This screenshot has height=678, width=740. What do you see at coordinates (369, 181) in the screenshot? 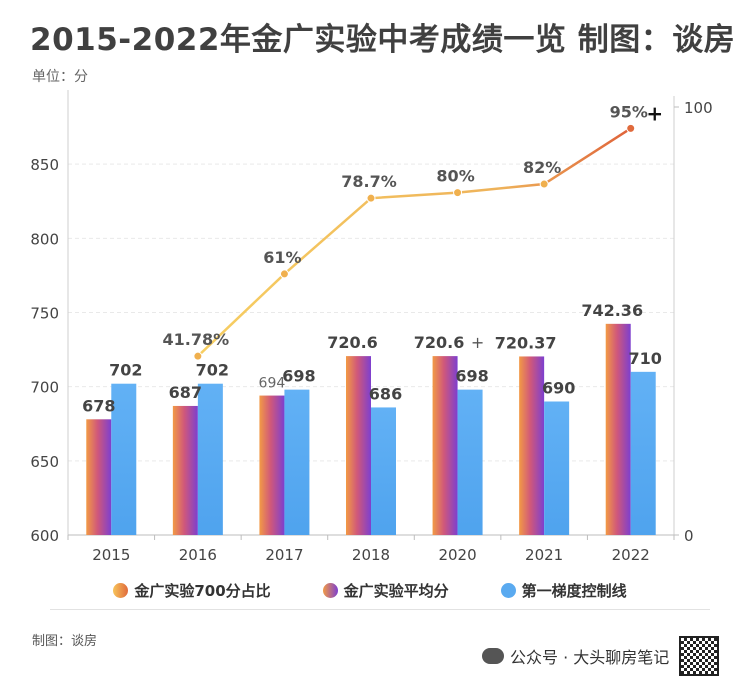
I see `data-label-ratio: 78.7%` at bounding box center [369, 181].